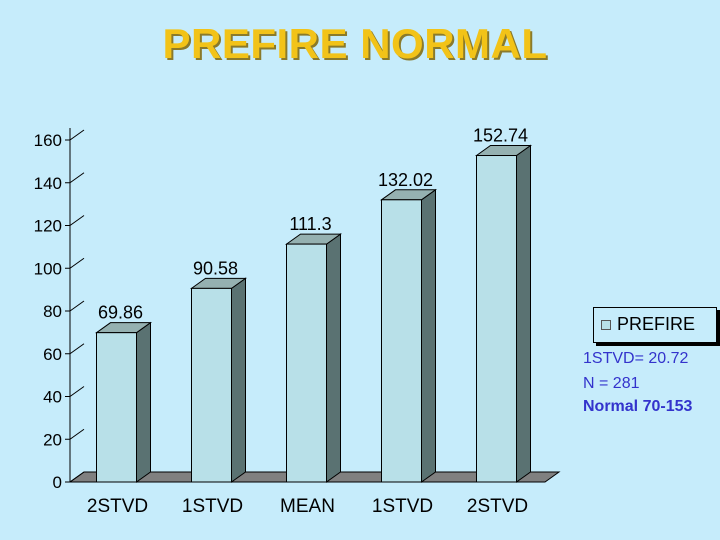 This screenshot has height=540, width=720. I want to click on y-tick-label: 120, so click(48, 226).